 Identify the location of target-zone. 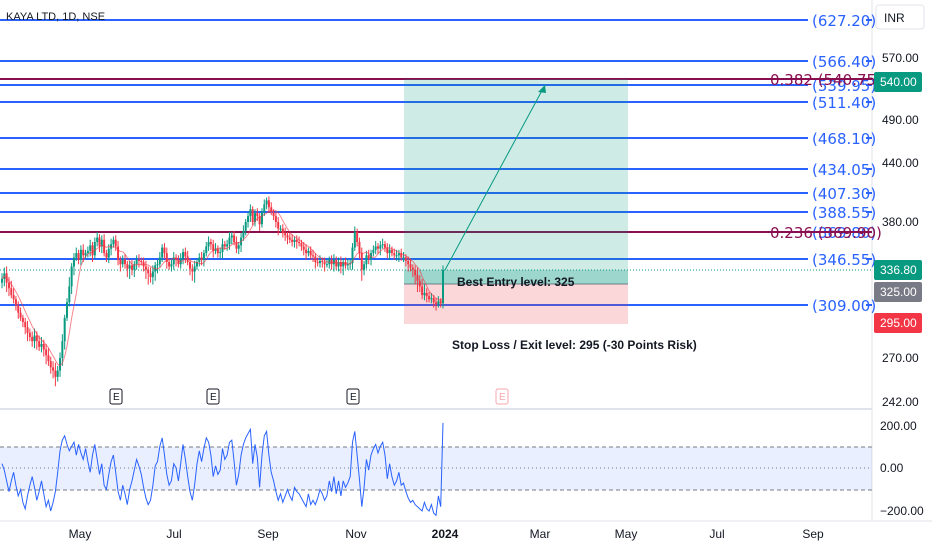
(516, 181).